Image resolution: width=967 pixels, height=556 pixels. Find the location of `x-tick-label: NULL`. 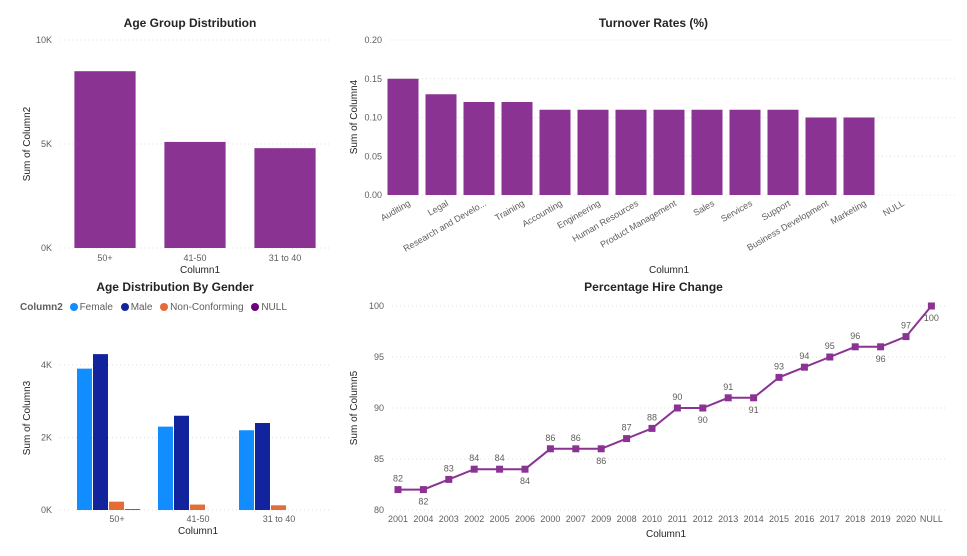

x-tick-label: NULL is located at coordinates (931, 519).